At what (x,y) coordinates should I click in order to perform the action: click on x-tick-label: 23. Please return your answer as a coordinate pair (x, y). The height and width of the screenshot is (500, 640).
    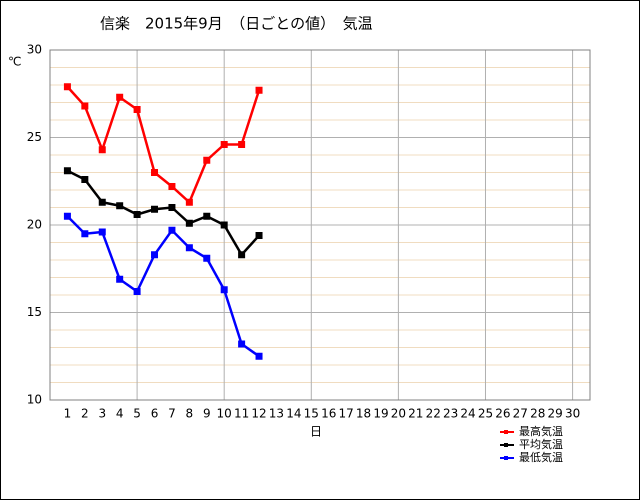
    Looking at the image, I should click on (450, 414).